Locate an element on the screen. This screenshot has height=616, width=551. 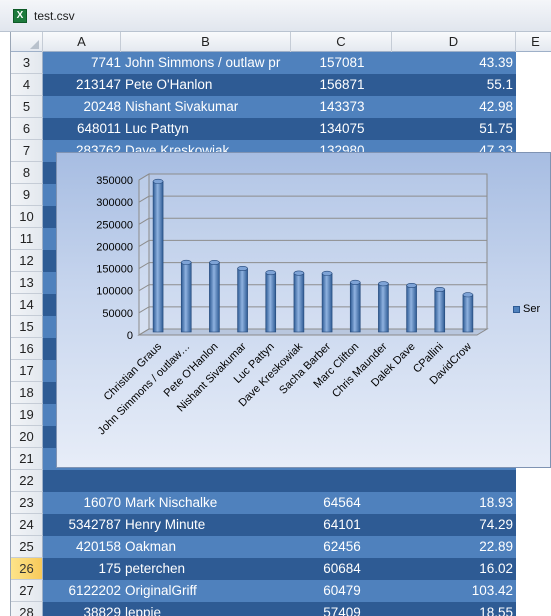
cell-d: 103.42 is located at coordinates (492, 590).